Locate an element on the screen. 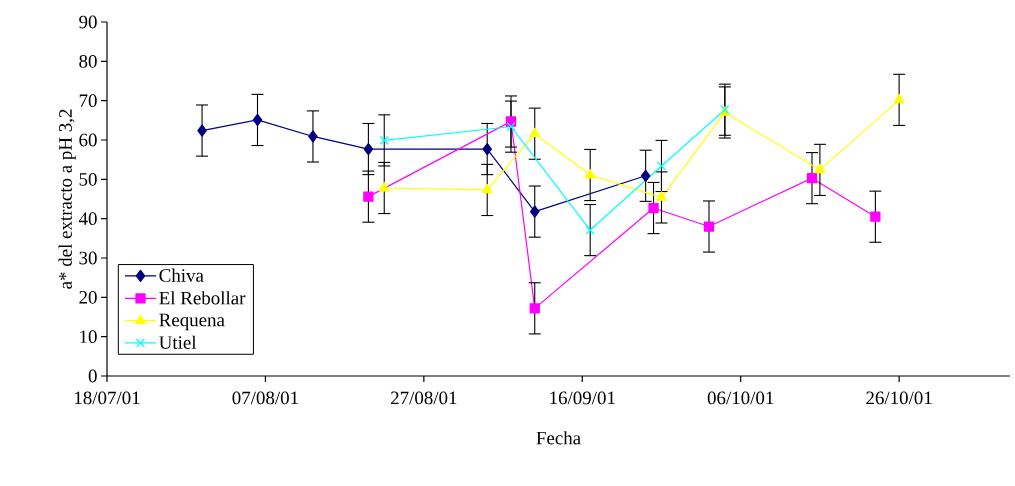 The image size is (1015, 486). y-tick-label: 20 is located at coordinates (88, 297).